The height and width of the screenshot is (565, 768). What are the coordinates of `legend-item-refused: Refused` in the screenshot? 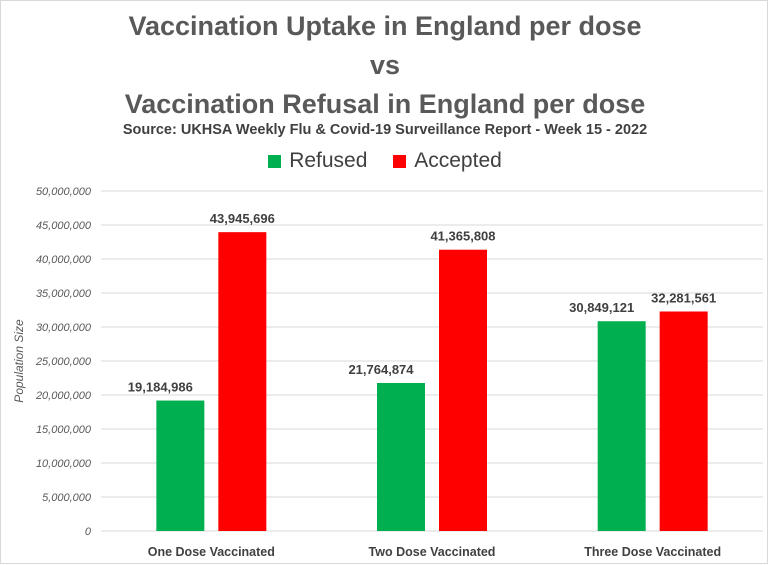 It's located at (317, 161).